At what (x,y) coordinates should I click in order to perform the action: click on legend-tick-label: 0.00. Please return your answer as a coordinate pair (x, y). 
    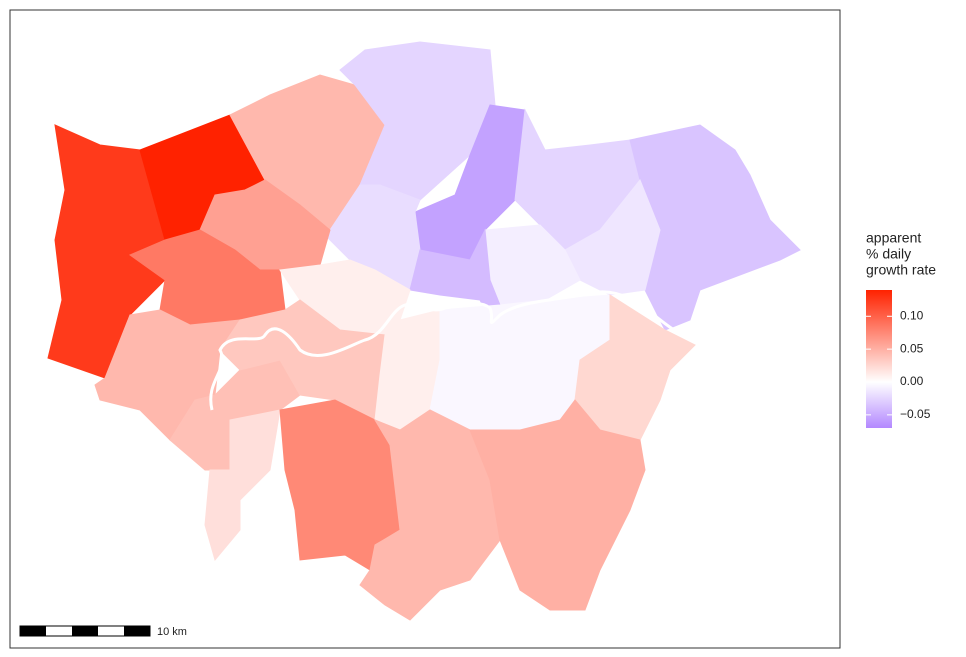
    Looking at the image, I should click on (912, 381).